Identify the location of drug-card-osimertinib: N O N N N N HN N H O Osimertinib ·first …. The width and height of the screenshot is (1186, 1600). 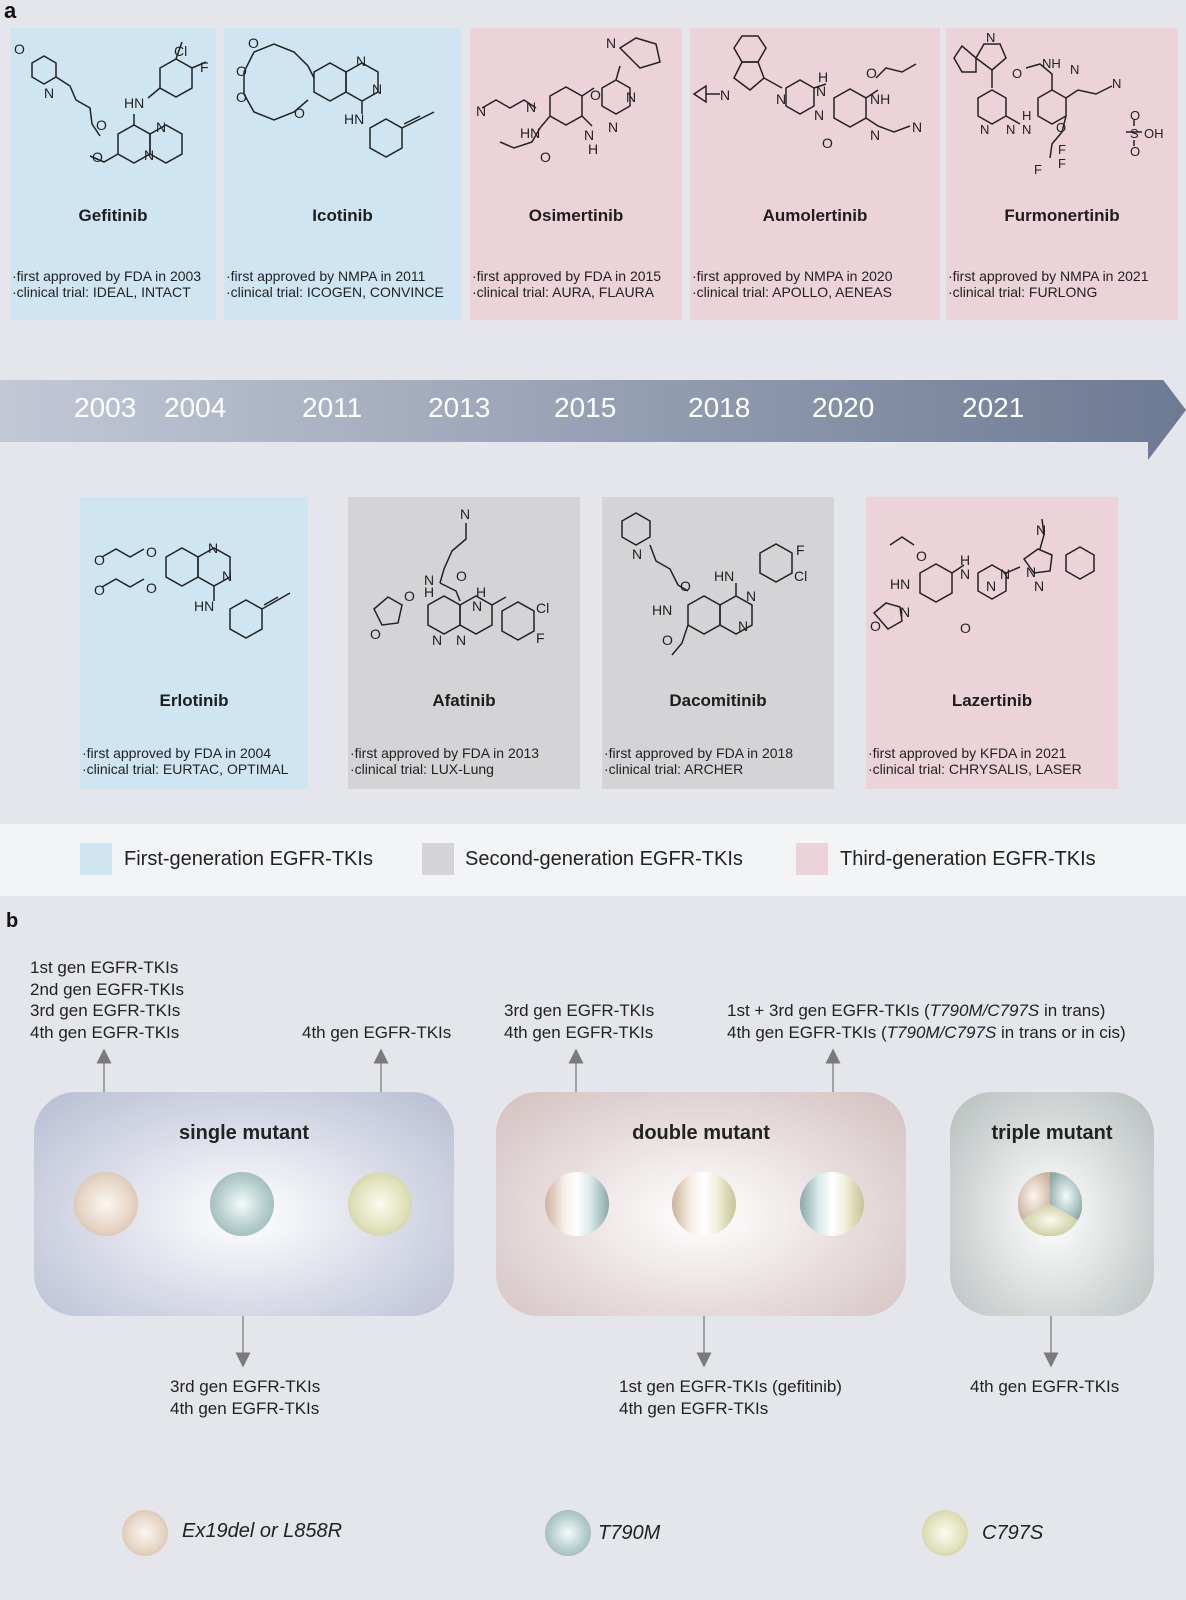
(576, 174).